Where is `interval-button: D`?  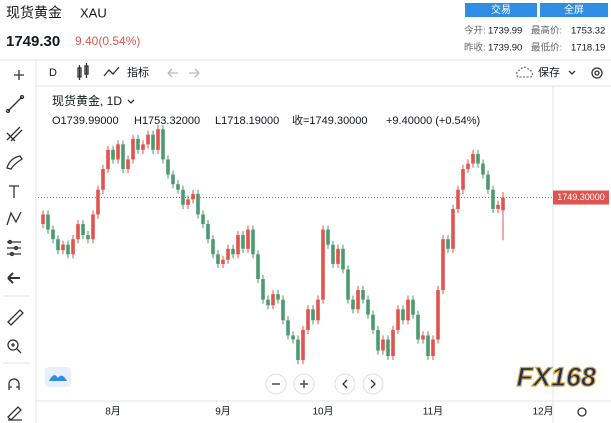
interval-button: D is located at coordinates (53, 73).